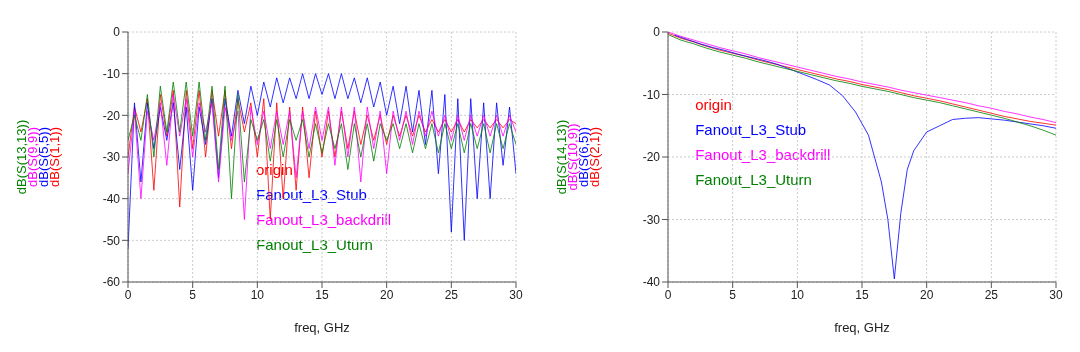 The image size is (1080, 352). What do you see at coordinates (714, 105) in the screenshot?
I see `text: origin` at bounding box center [714, 105].